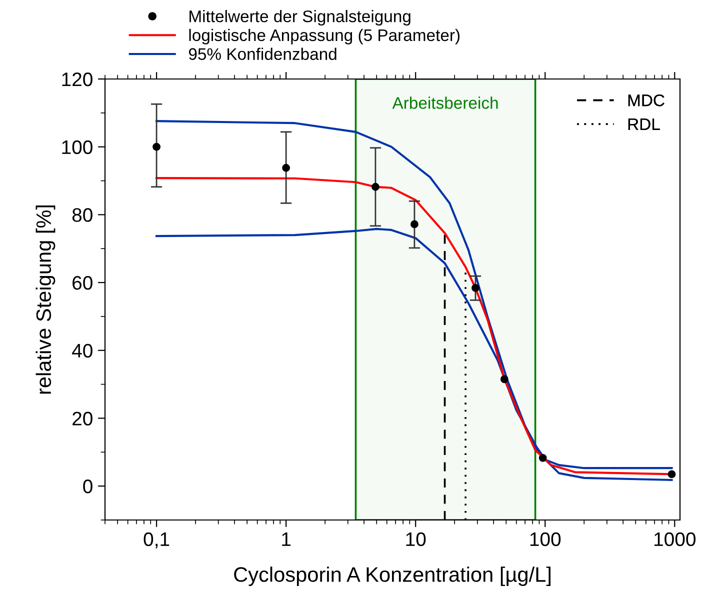  I want to click on x-tick-label: 0,1, so click(157, 540).